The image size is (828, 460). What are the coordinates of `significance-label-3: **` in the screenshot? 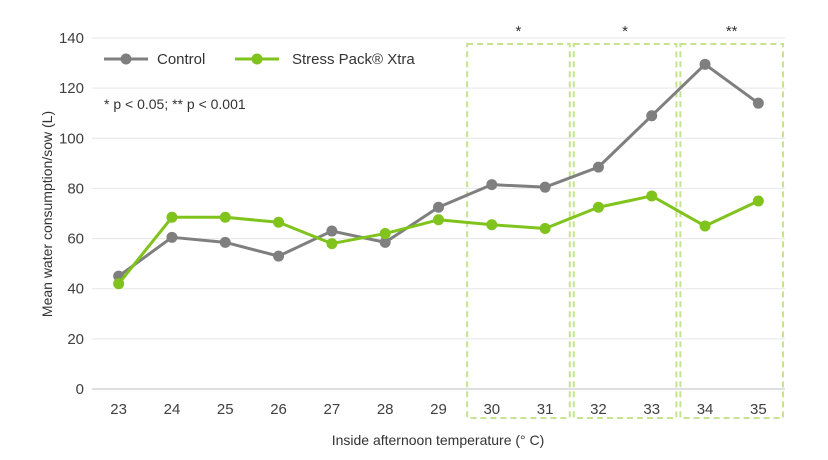 It's located at (732, 31).